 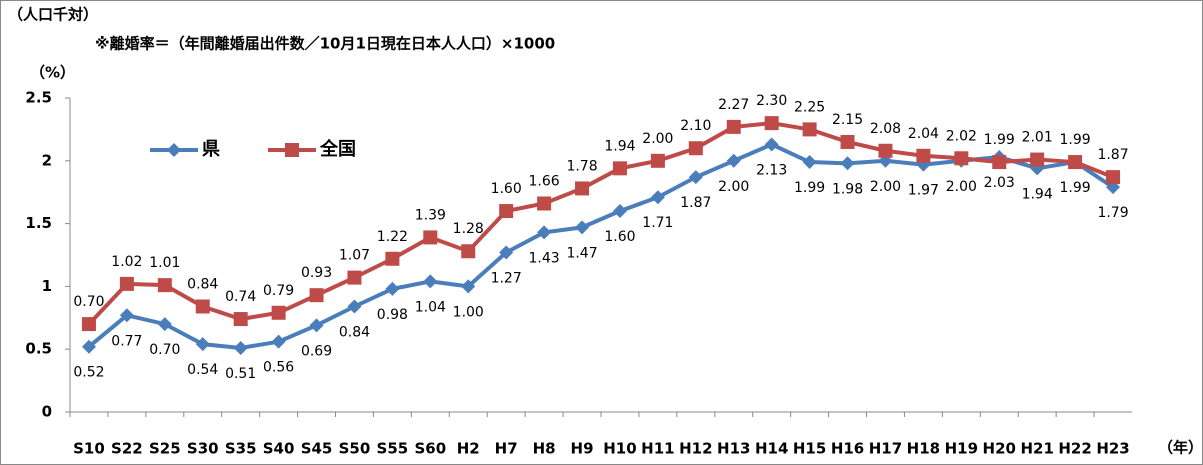 What do you see at coordinates (544, 182) in the screenshot?
I see `data-label: 1.66` at bounding box center [544, 182].